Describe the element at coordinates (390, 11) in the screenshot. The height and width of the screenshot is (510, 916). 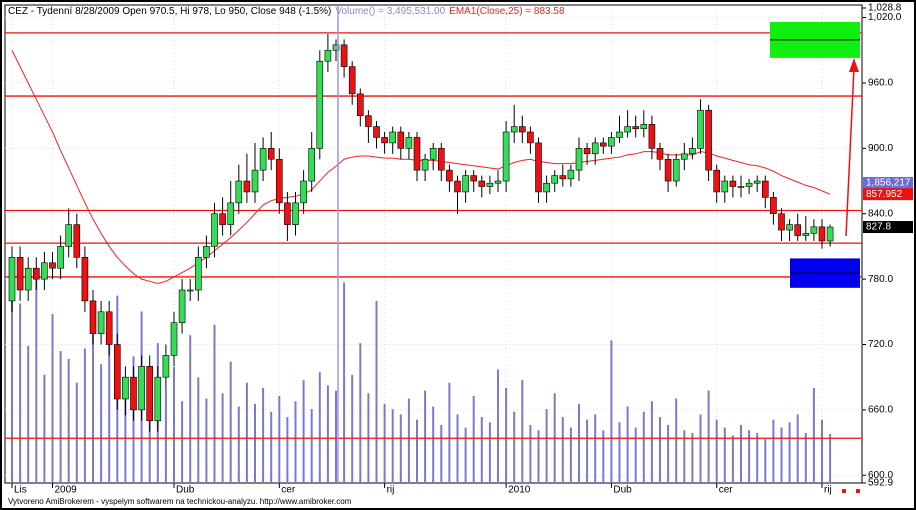
I see `volume-title: Volume() = 3,495,531.00` at that location.